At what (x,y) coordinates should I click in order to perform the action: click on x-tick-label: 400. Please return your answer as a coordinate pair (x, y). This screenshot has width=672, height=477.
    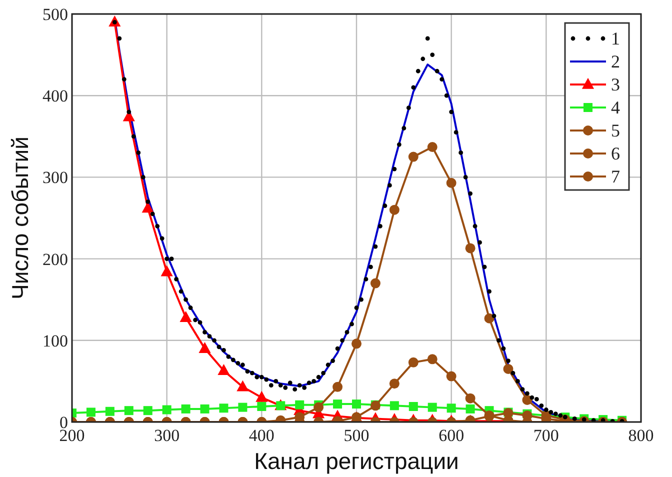
    Looking at the image, I should click on (261, 435).